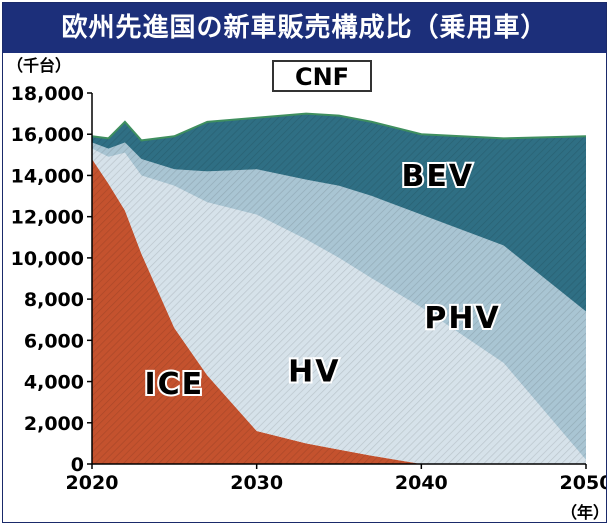 This screenshot has width=611, height=529. I want to click on total-line, so click(339, 127).